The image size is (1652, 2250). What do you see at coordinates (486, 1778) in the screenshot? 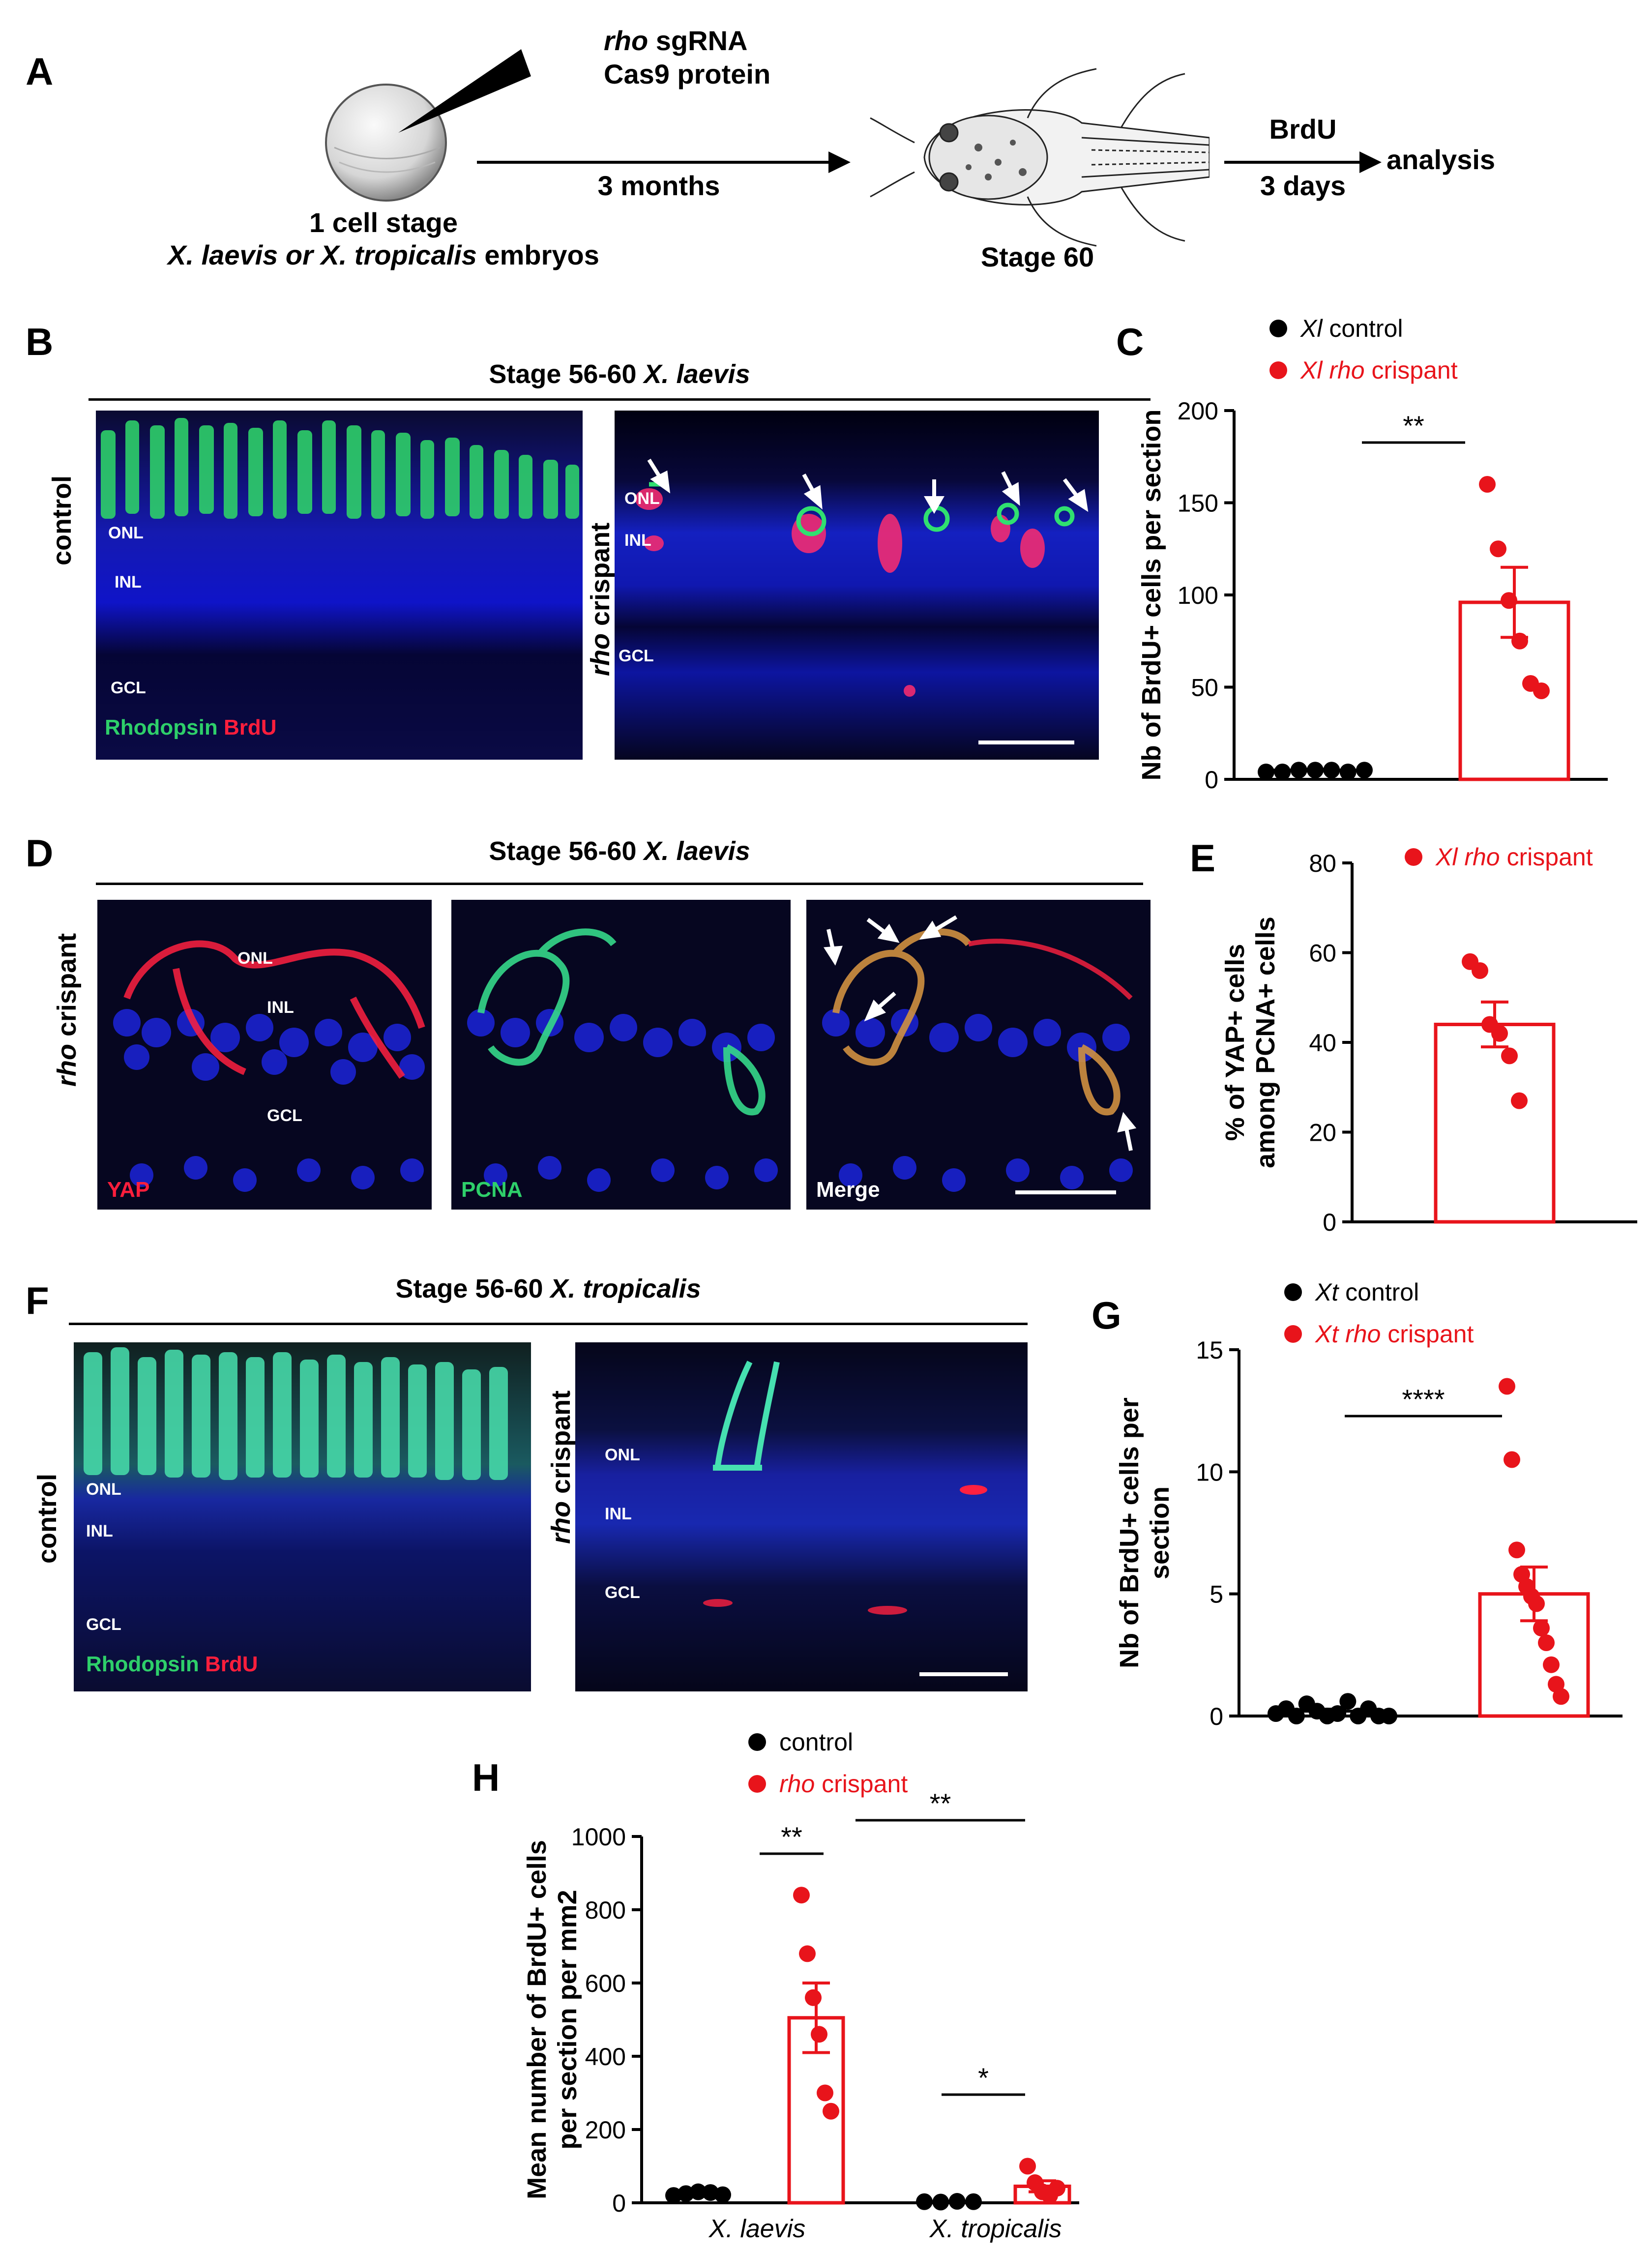
I see `panel-letter-h: H` at bounding box center [486, 1778].